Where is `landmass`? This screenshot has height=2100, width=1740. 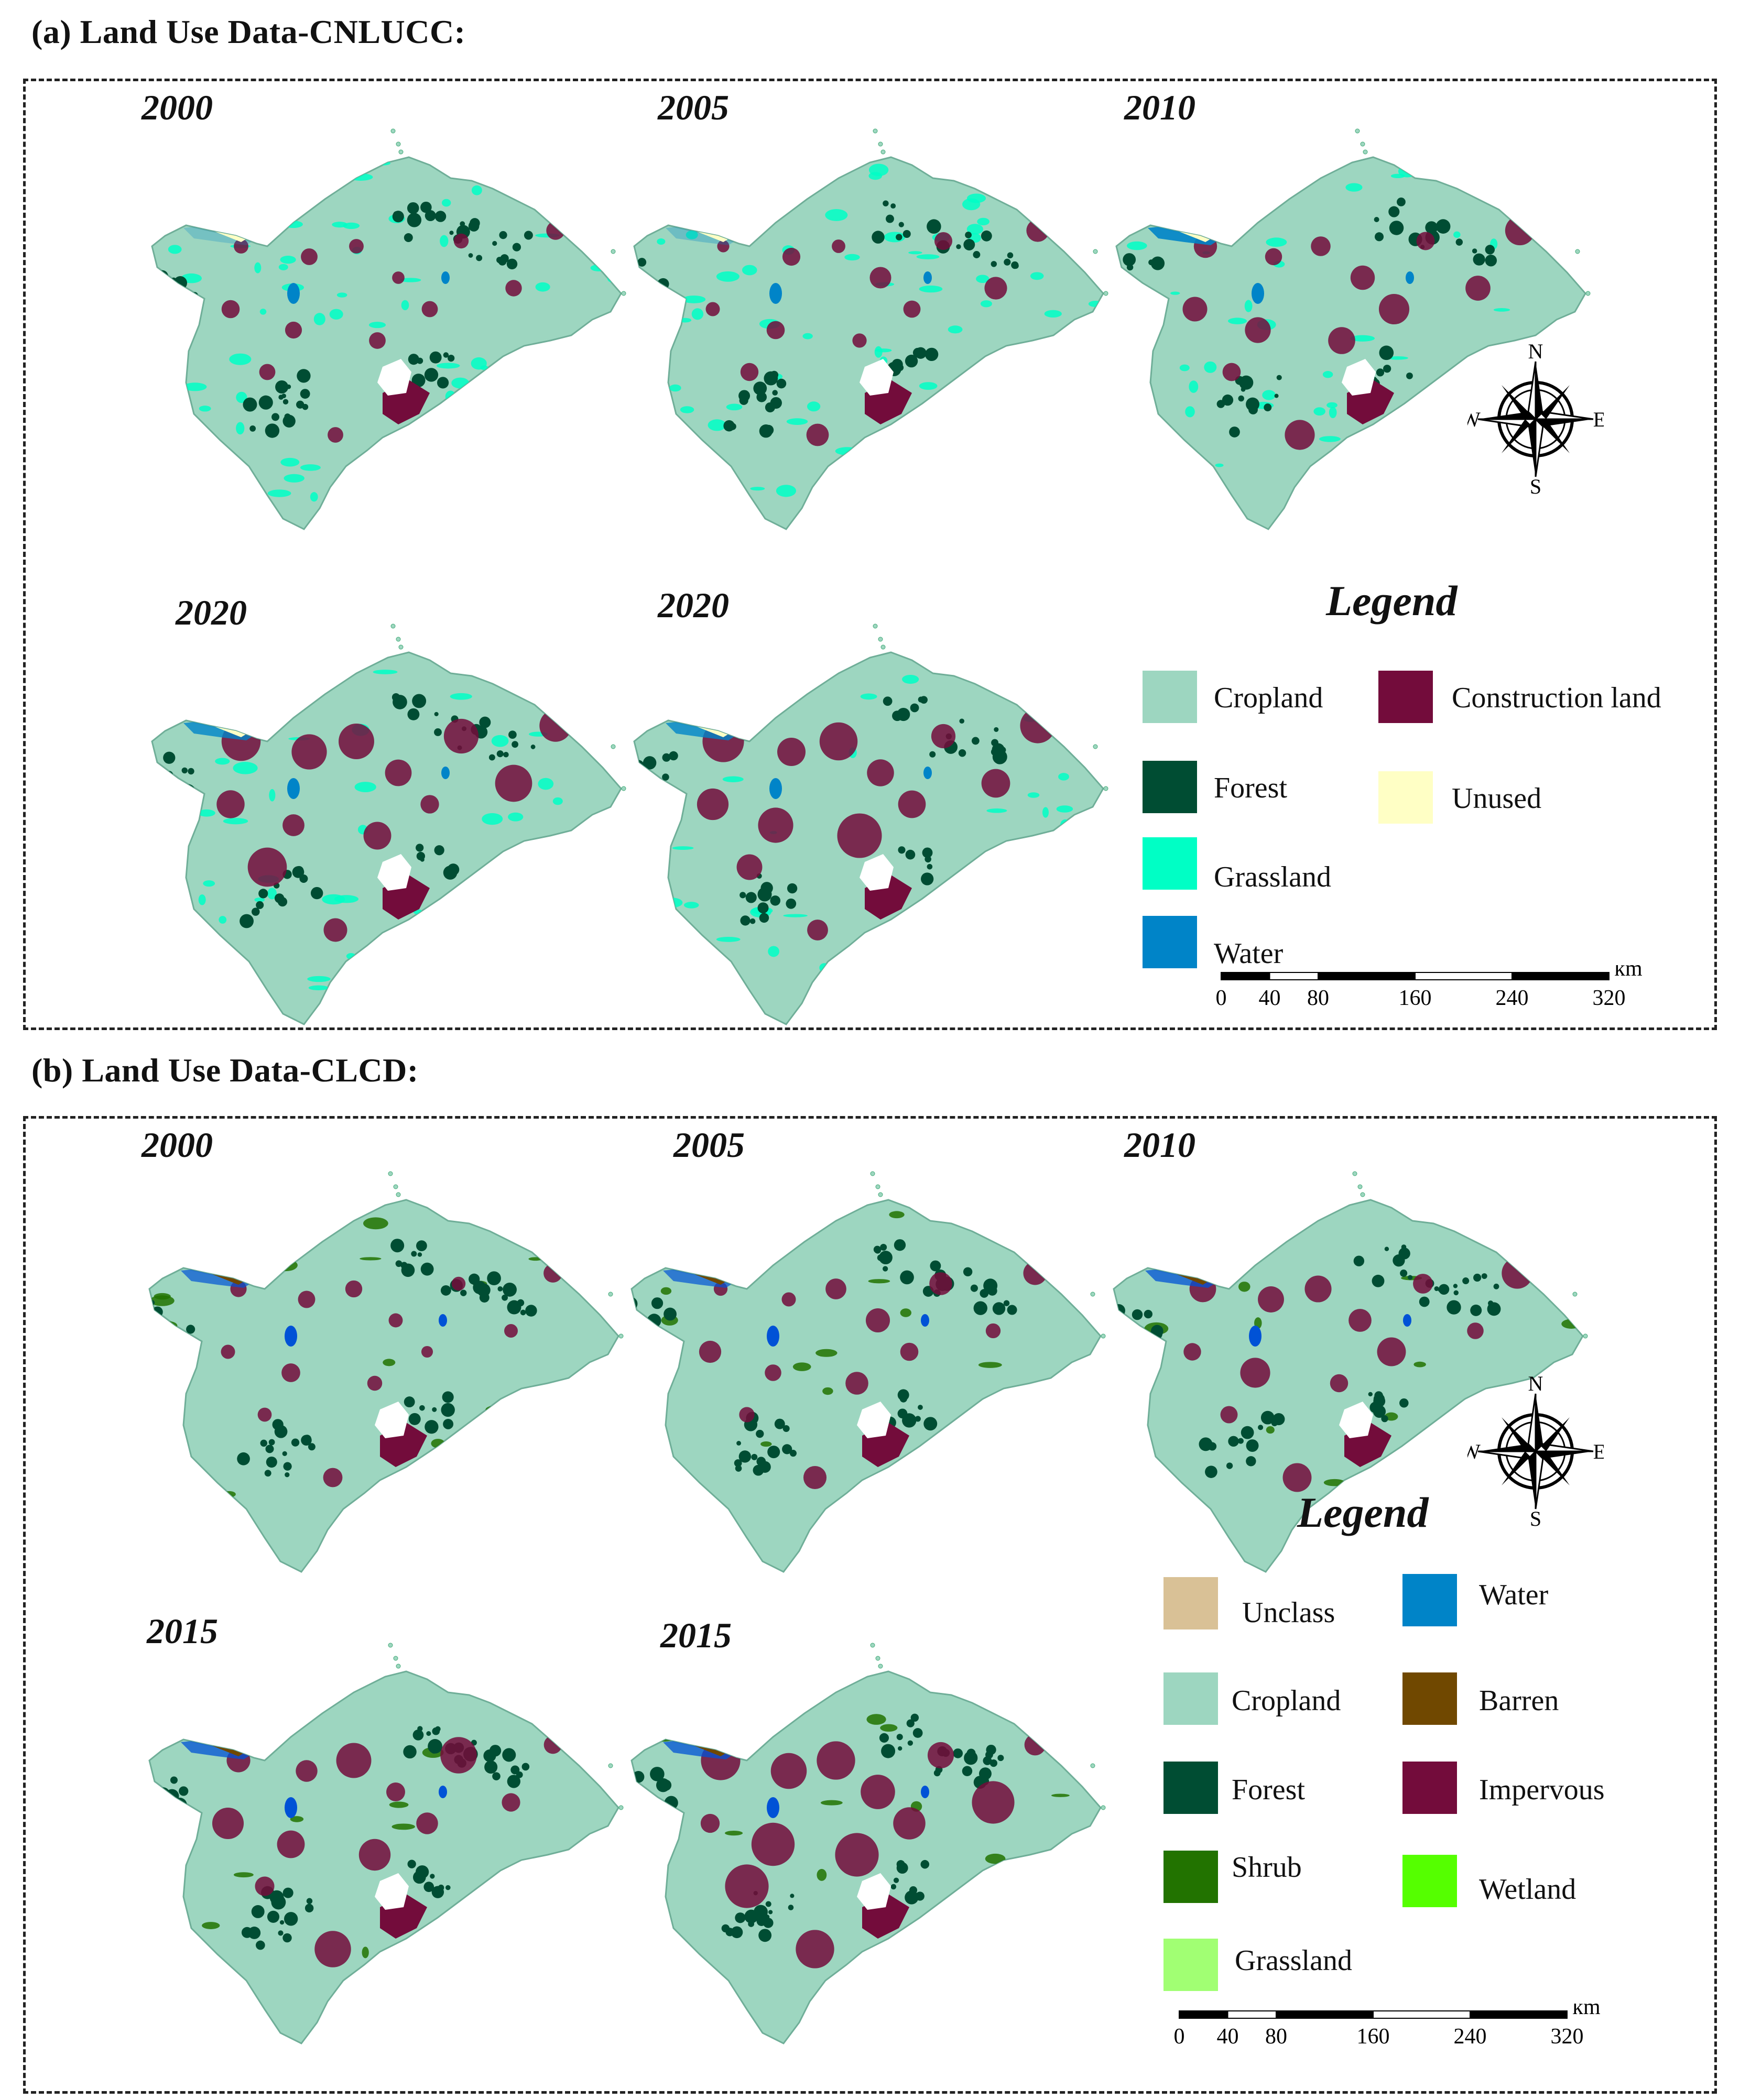
landmass is located at coordinates (868, 343).